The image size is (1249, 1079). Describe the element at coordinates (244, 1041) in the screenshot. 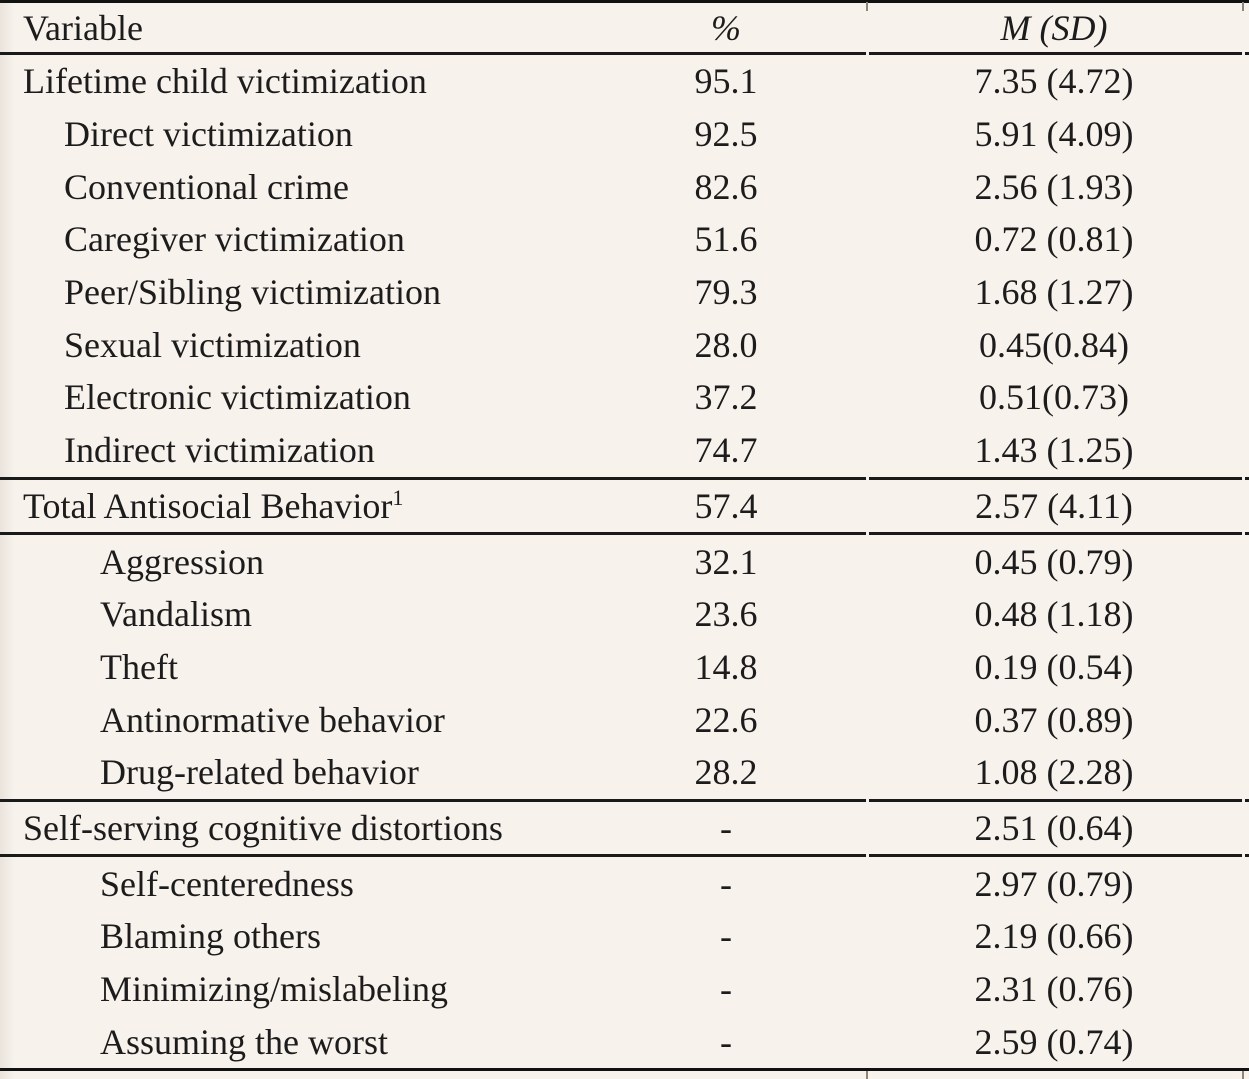

I see `row-label: Assuming the worst` at that location.